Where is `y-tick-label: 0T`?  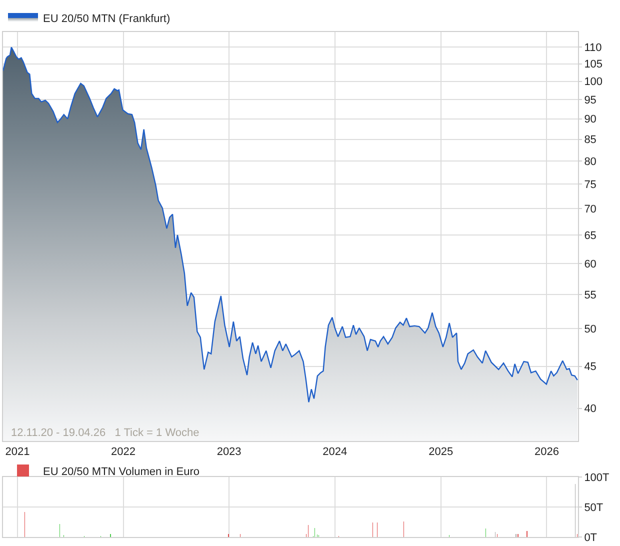
y-tick-label: 0T is located at coordinates (591, 538).